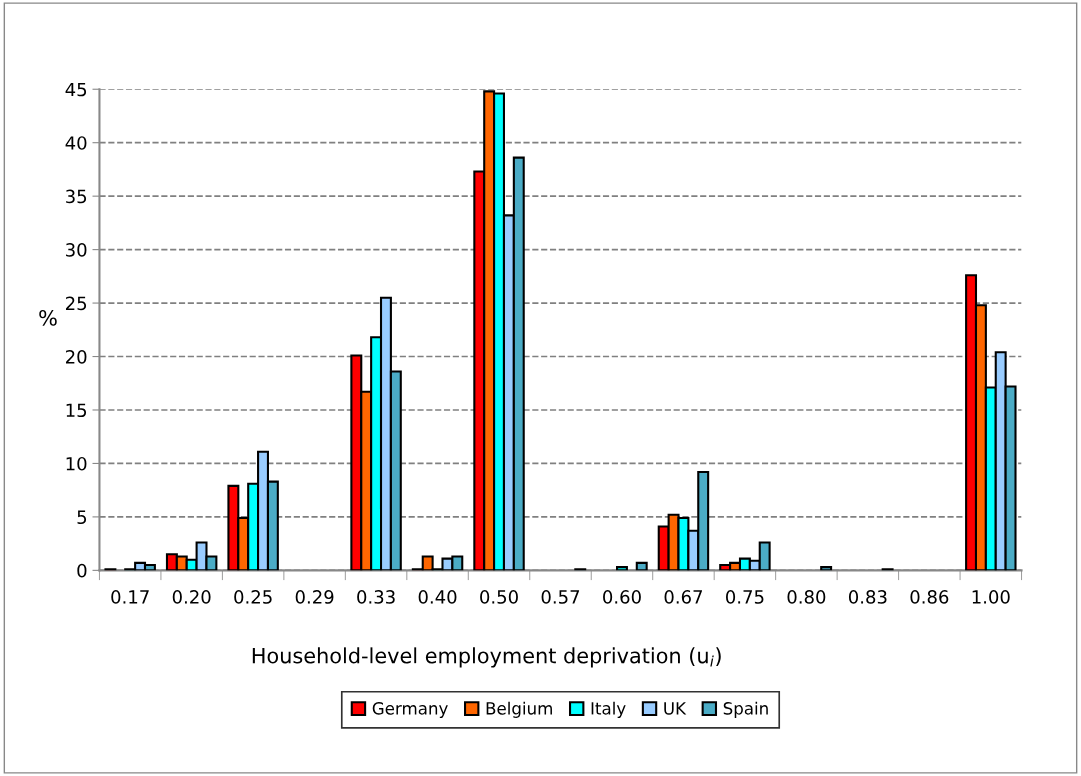 The height and width of the screenshot is (776, 1081). I want to click on legend-label: Germany, so click(410, 710).